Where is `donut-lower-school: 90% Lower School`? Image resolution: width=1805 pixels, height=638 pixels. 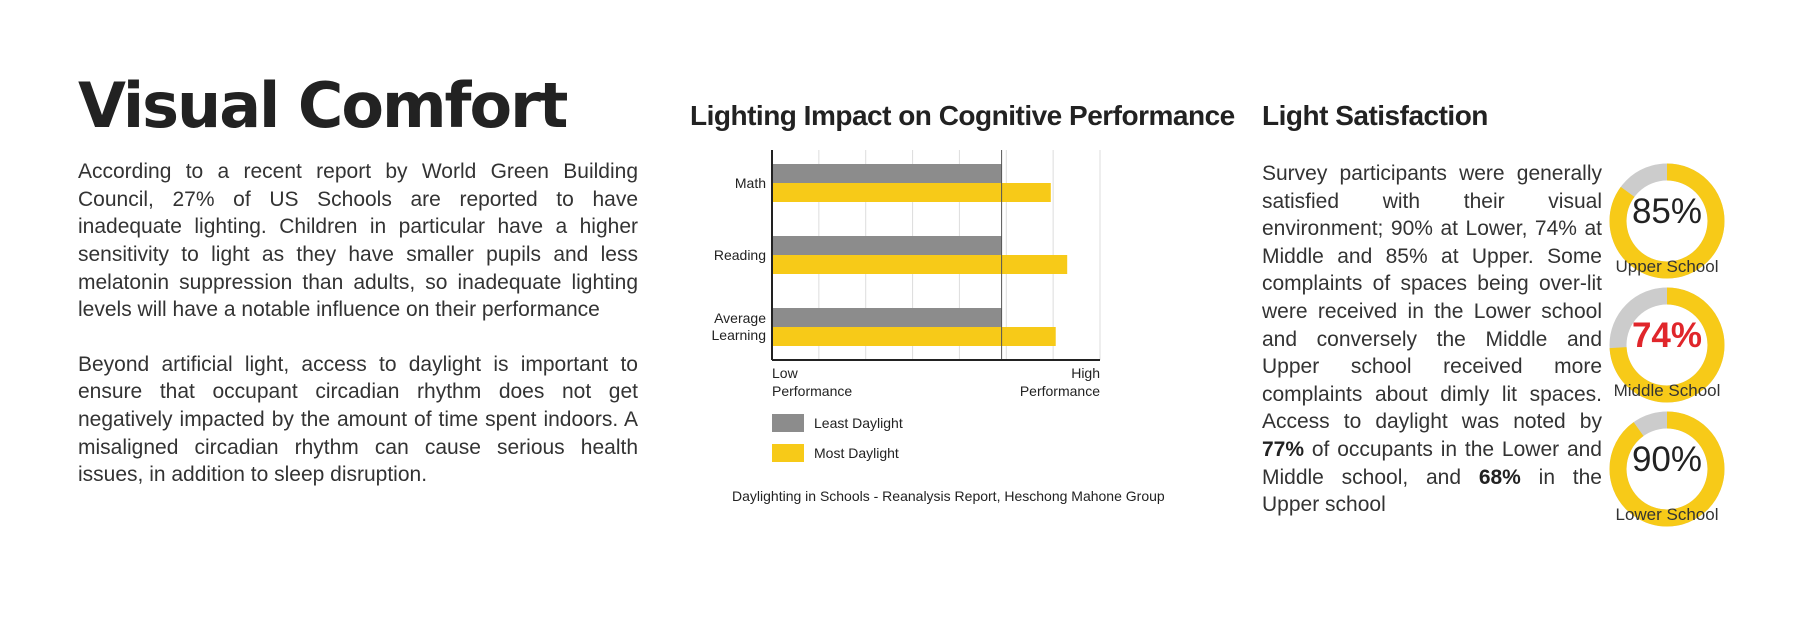
donut-lower-school: 90% Lower School is located at coordinates (1667, 469).